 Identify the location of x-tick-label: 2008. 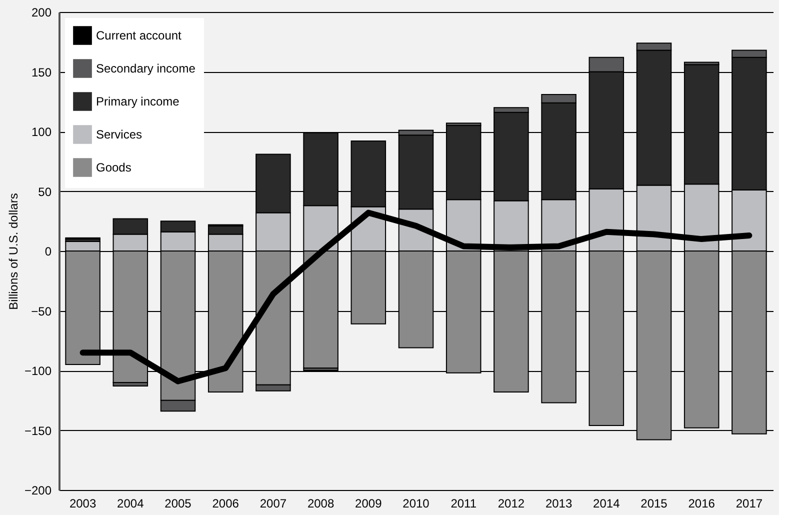
(320, 503).